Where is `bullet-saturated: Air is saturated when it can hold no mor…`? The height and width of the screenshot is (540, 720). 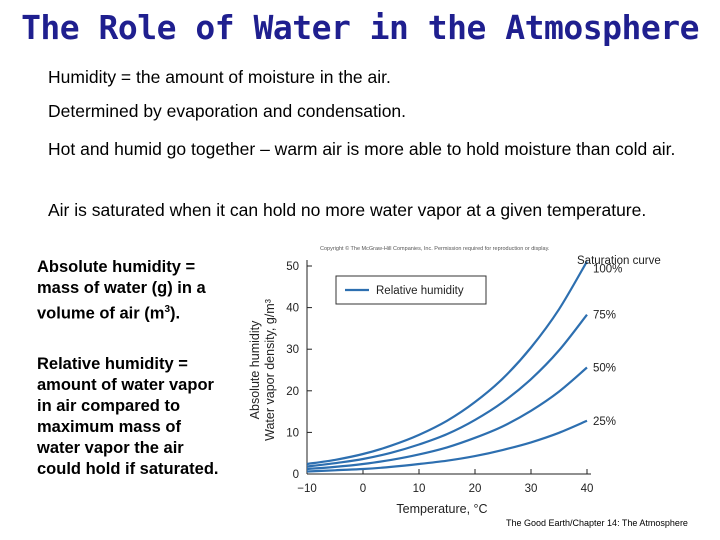
bullet-saturated: Air is saturated when it can hold no mor… is located at coordinates (347, 210).